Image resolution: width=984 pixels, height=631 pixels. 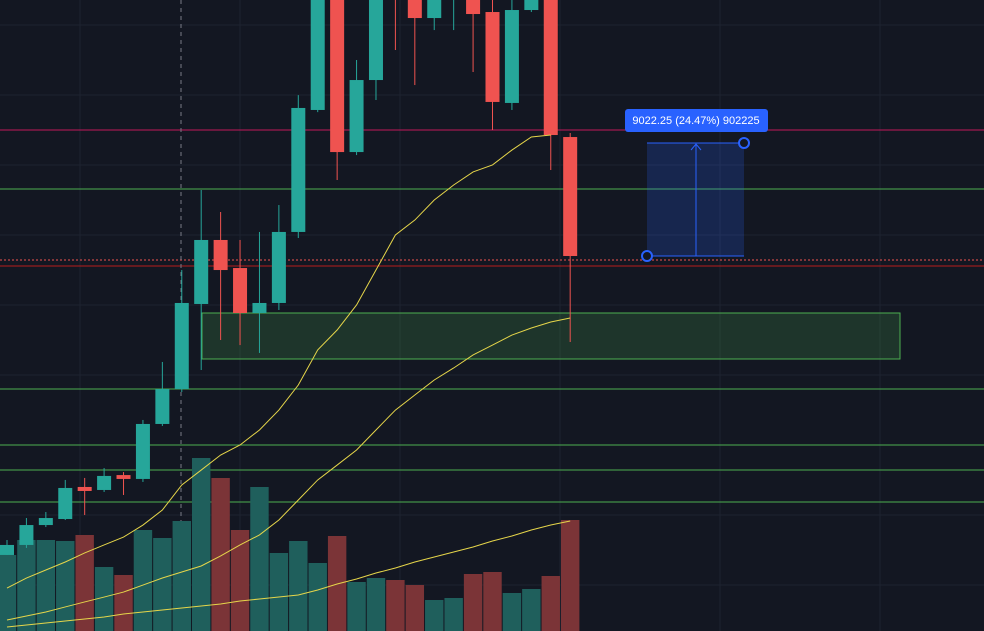 What do you see at coordinates (551, 336) in the screenshot?
I see `zone` at bounding box center [551, 336].